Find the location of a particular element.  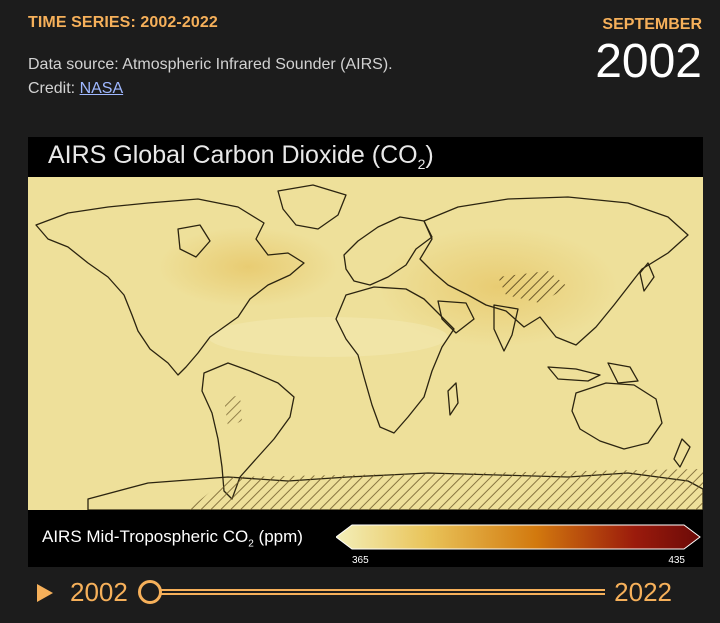

legend-label-subscript: 2 is located at coordinates (251, 544).